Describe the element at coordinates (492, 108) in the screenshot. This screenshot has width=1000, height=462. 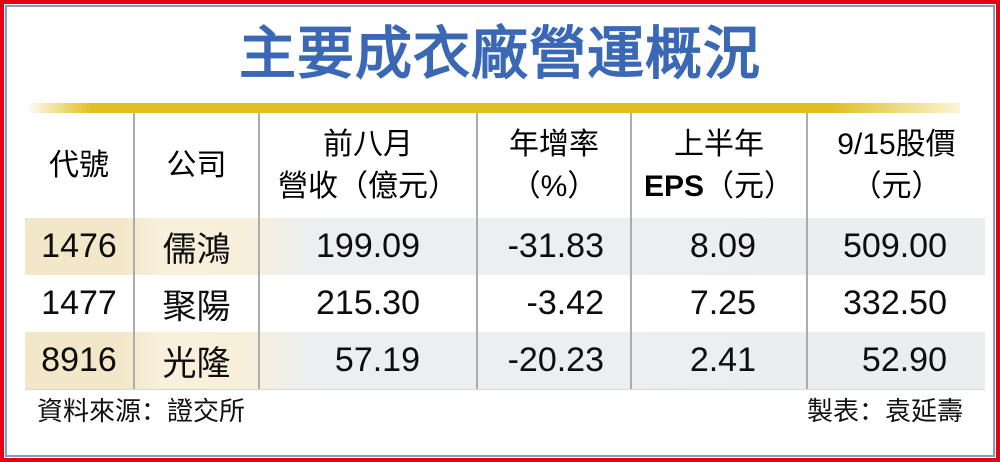
I see `gold-accent-band` at that location.